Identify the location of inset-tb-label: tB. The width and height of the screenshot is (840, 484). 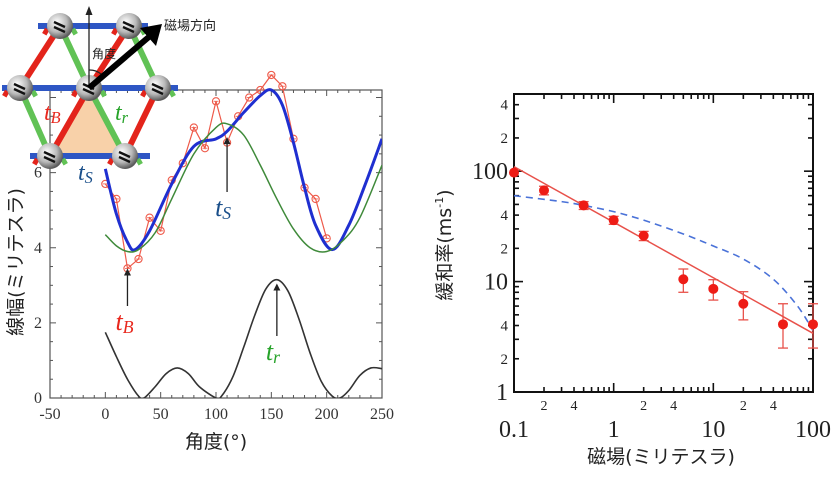
(52, 113).